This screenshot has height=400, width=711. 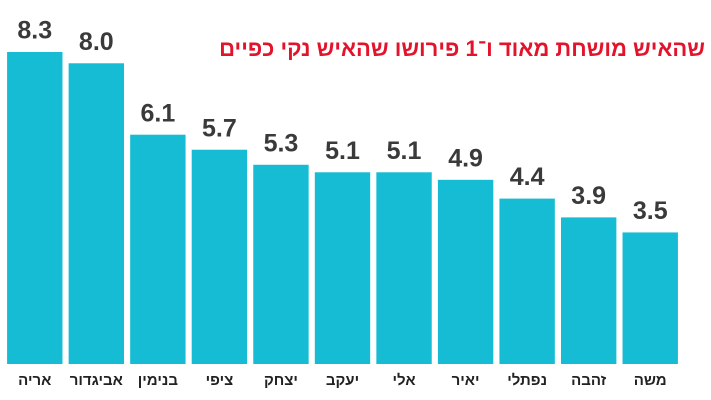 I want to click on value-label: 8.3, so click(x=34, y=31).